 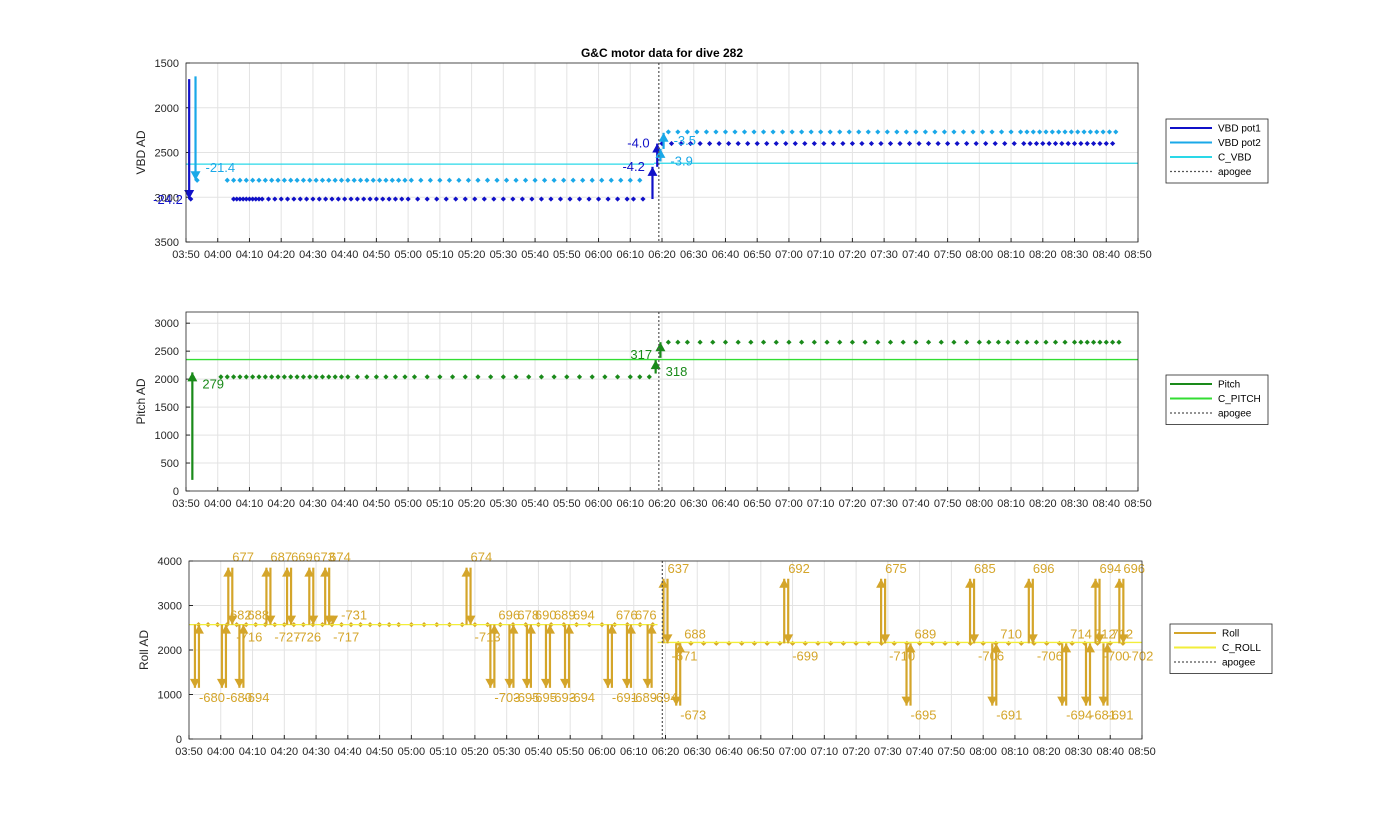 I want to click on x-tick-label: 04:40, so click(x=345, y=504).